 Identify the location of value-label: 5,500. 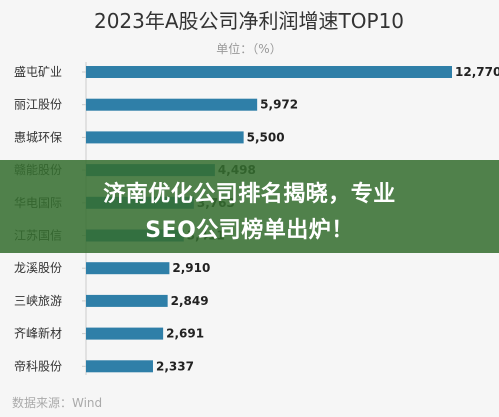
(266, 137).